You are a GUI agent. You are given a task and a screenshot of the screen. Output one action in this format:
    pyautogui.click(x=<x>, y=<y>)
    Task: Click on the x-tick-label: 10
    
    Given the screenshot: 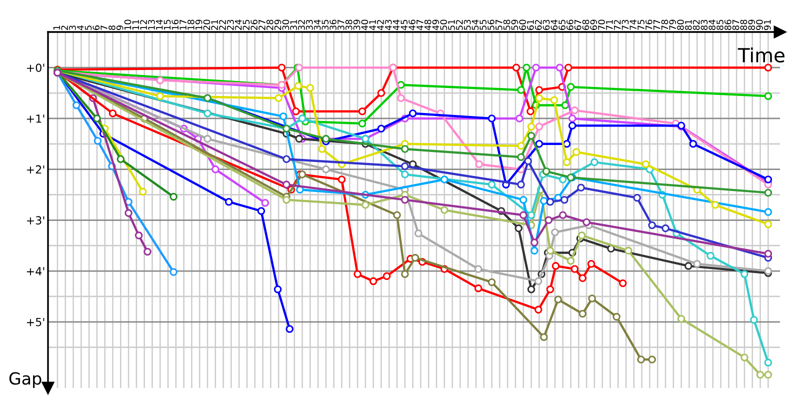 What is the action you would take?
    pyautogui.click(x=128, y=25)
    